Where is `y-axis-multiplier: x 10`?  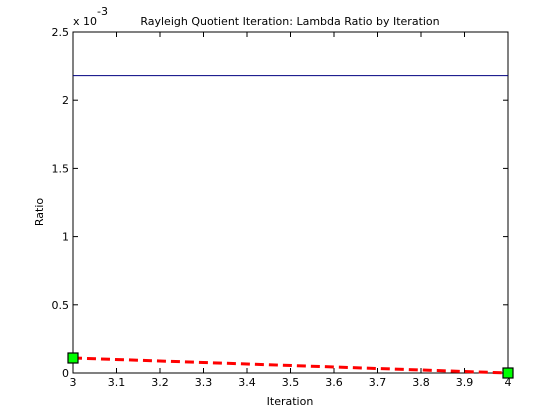
y-axis-multiplier: x 10 is located at coordinates (85, 21).